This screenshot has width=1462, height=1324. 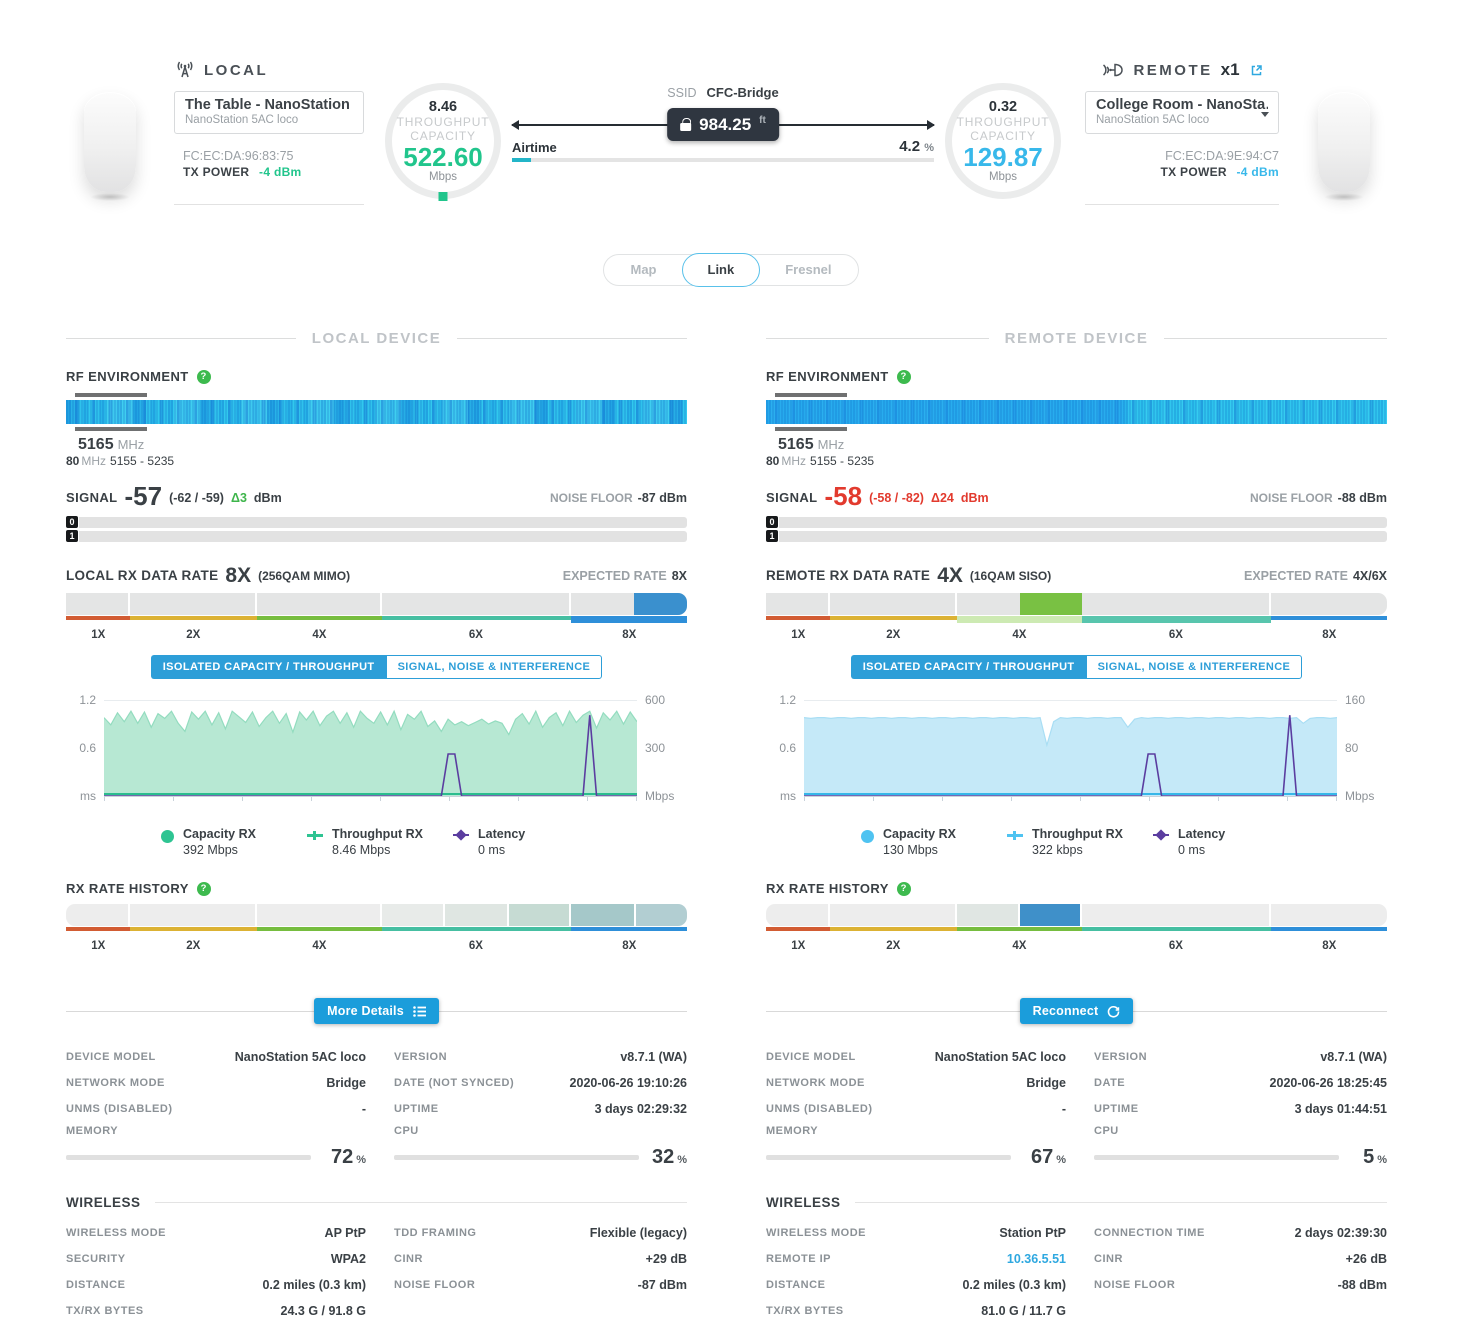 What do you see at coordinates (1153, 120) in the screenshot?
I see `remote-device-model: NanoStation 5AC loco` at bounding box center [1153, 120].